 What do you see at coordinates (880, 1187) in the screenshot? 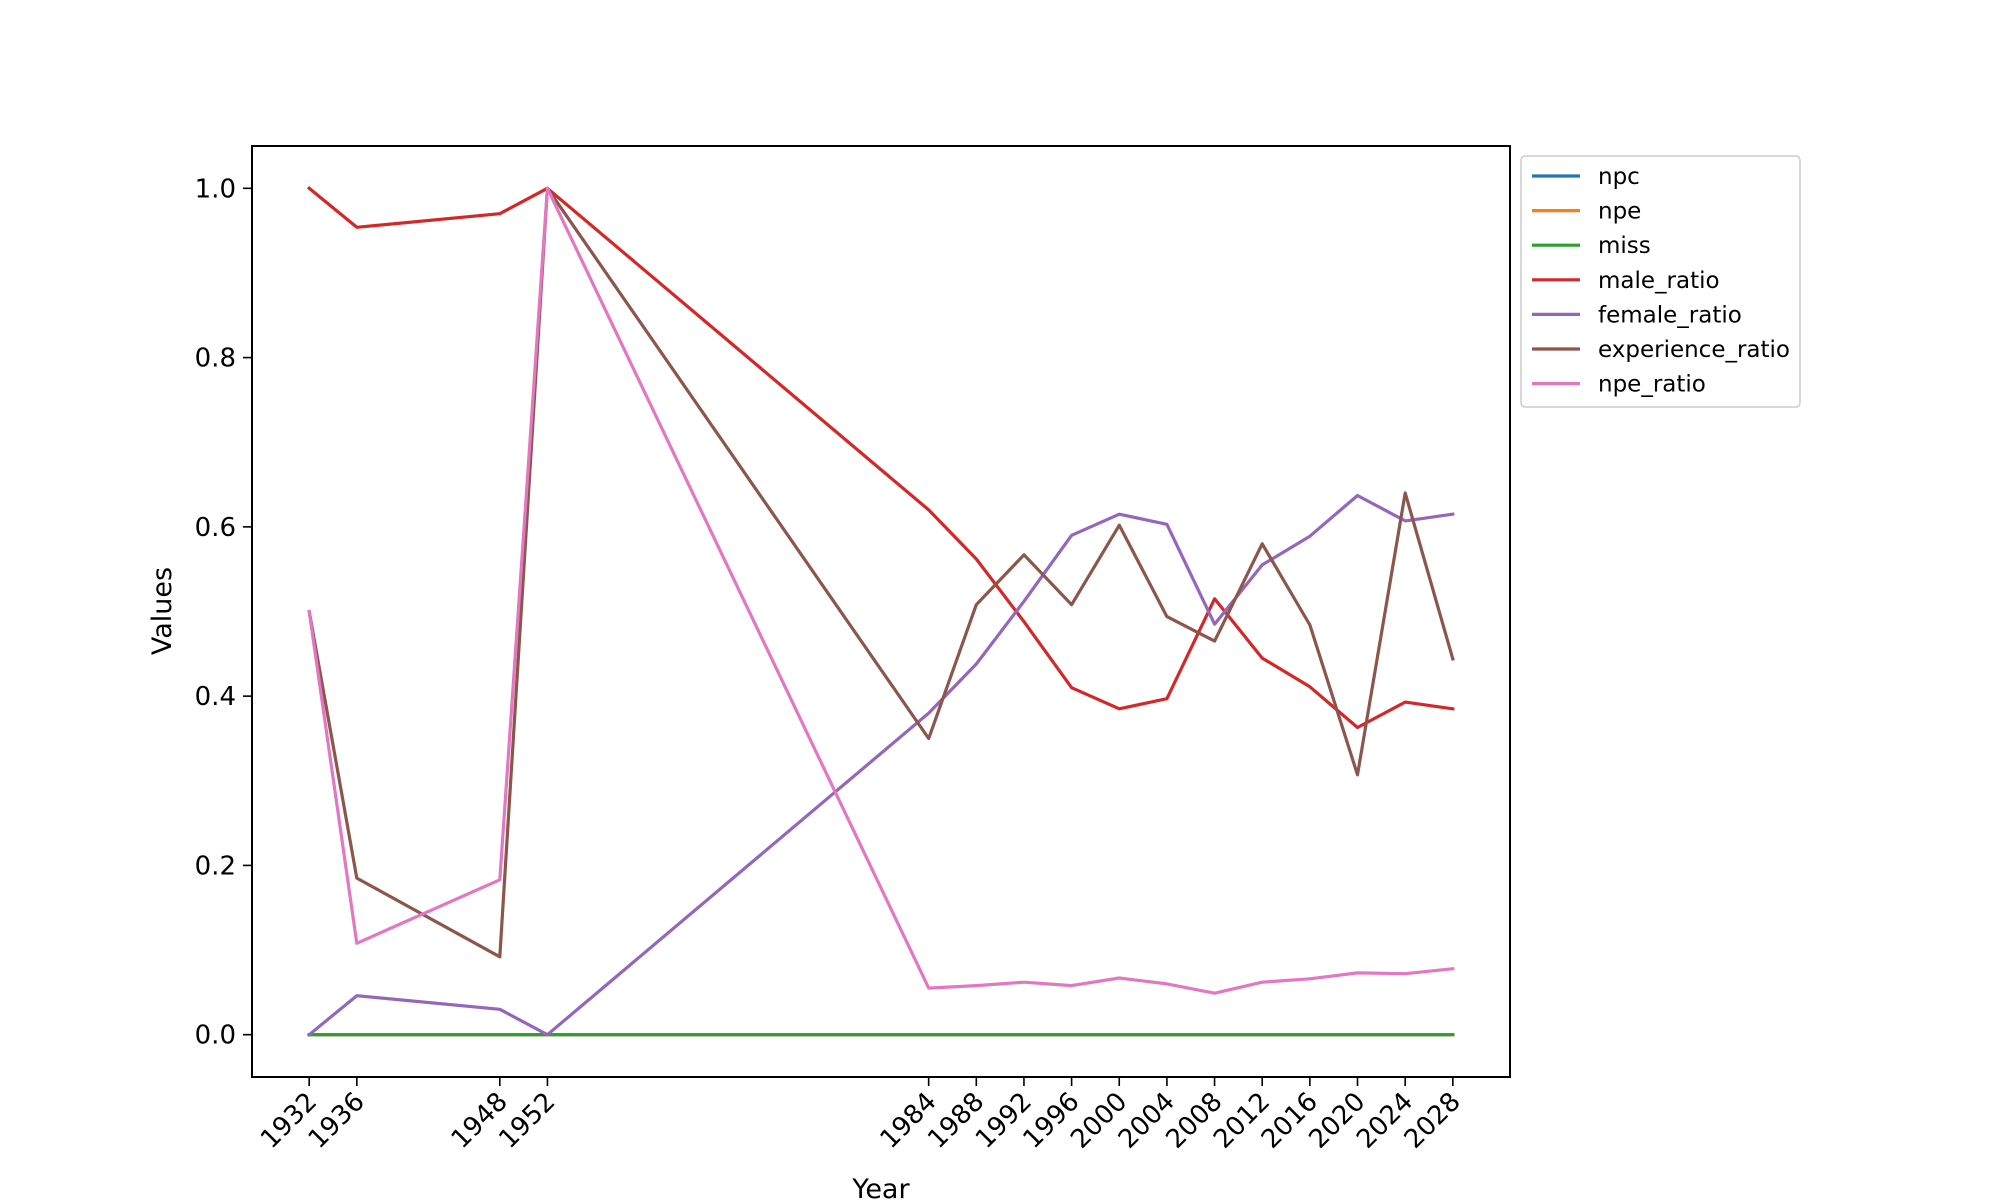
I see `x-axis-label: Year` at bounding box center [880, 1187].